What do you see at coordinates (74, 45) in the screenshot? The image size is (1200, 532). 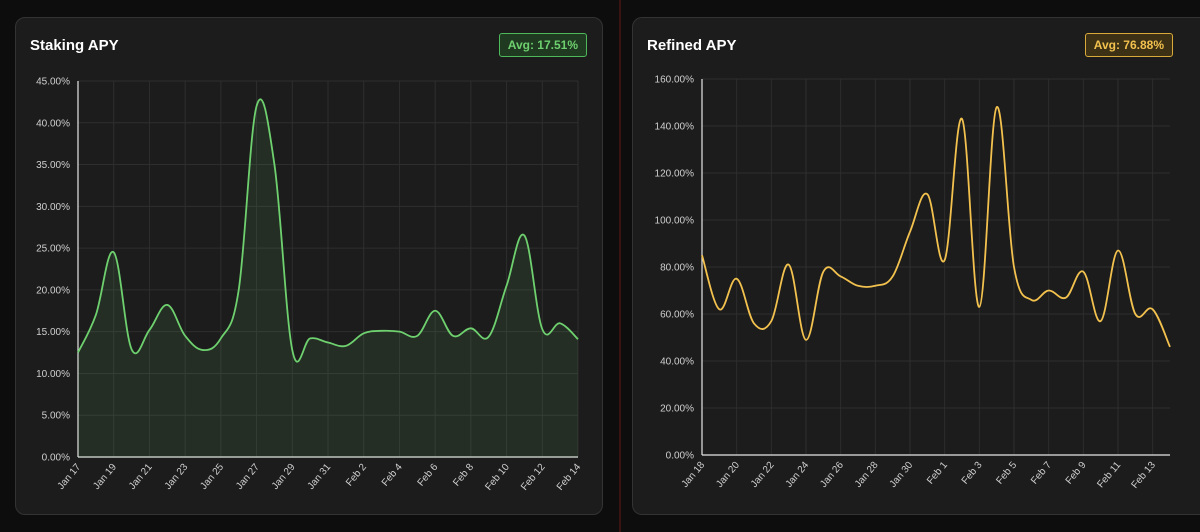 I see `panel-title: Staking APY` at bounding box center [74, 45].